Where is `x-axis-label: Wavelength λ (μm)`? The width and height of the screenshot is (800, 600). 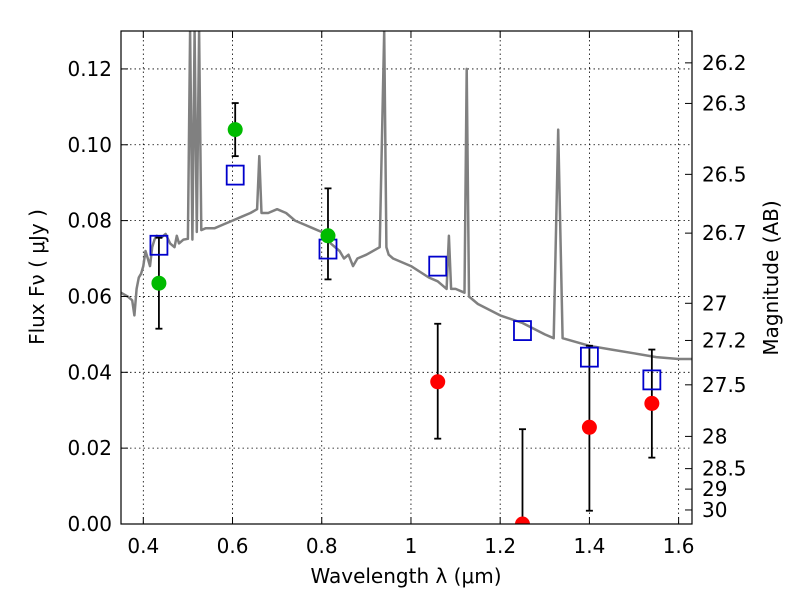 x-axis-label: Wavelength λ (μm) is located at coordinates (405, 576).